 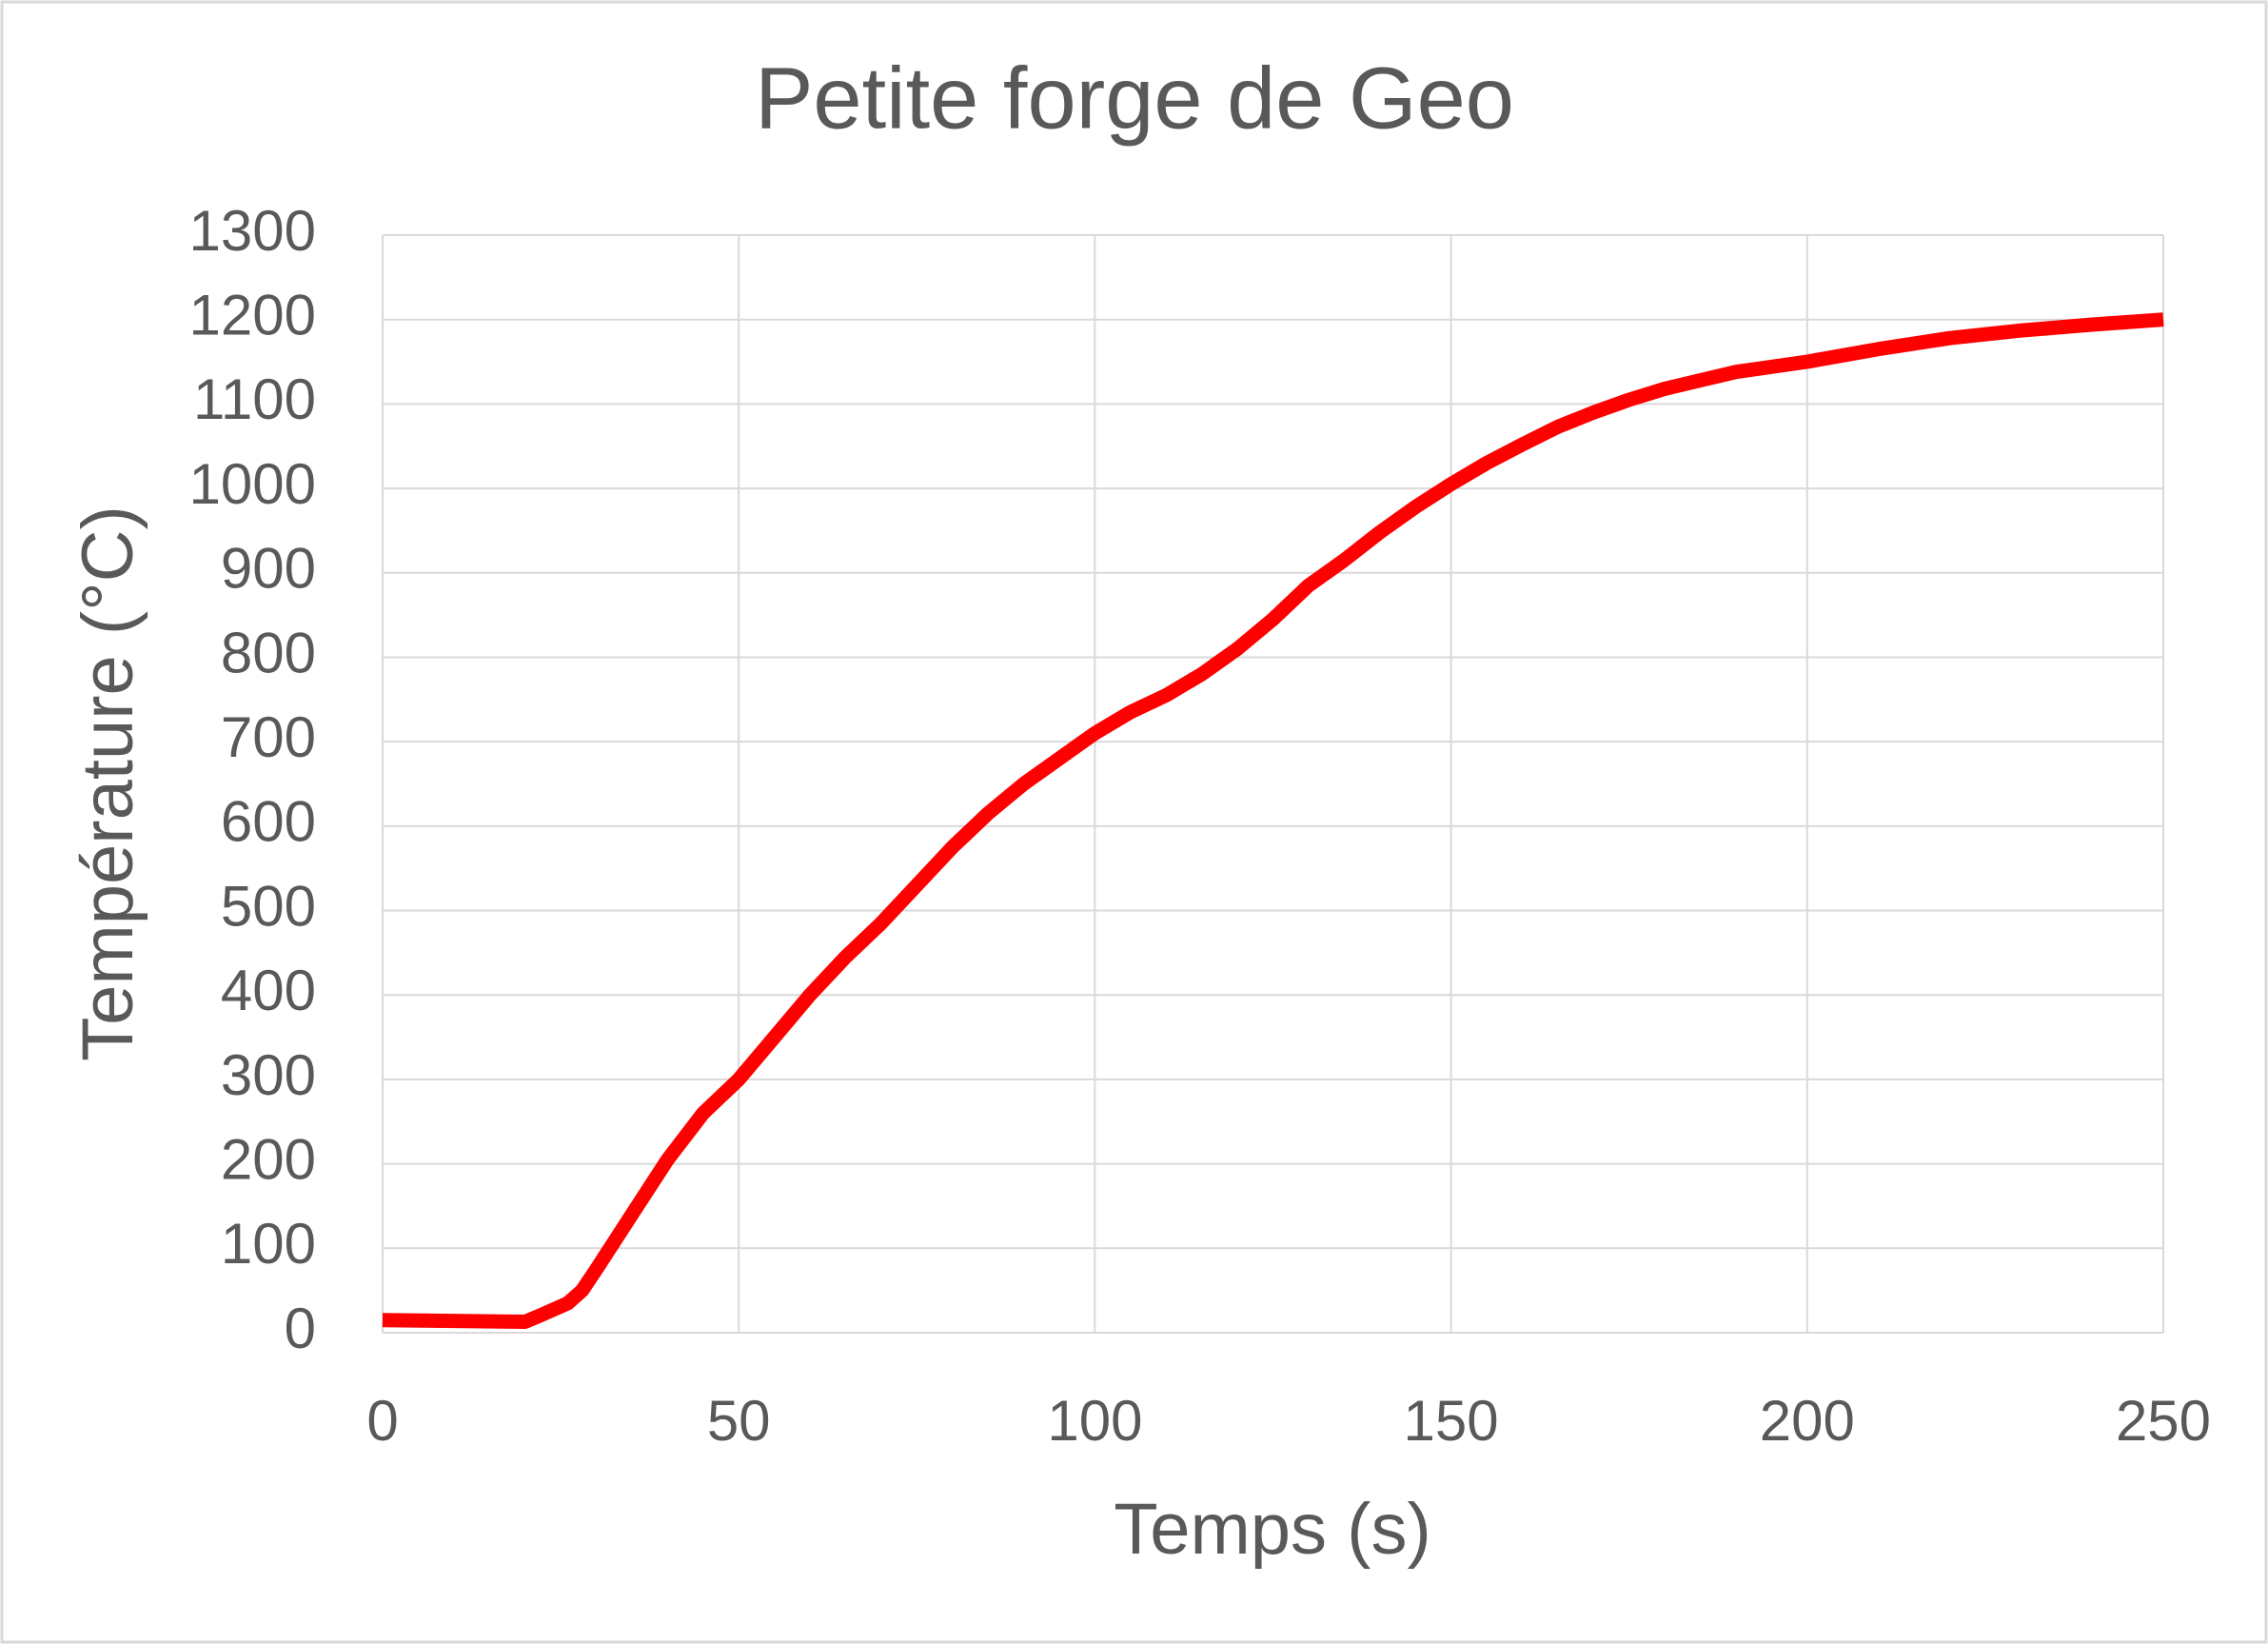 I want to click on y-tick-label: 300, so click(x=269, y=1075).